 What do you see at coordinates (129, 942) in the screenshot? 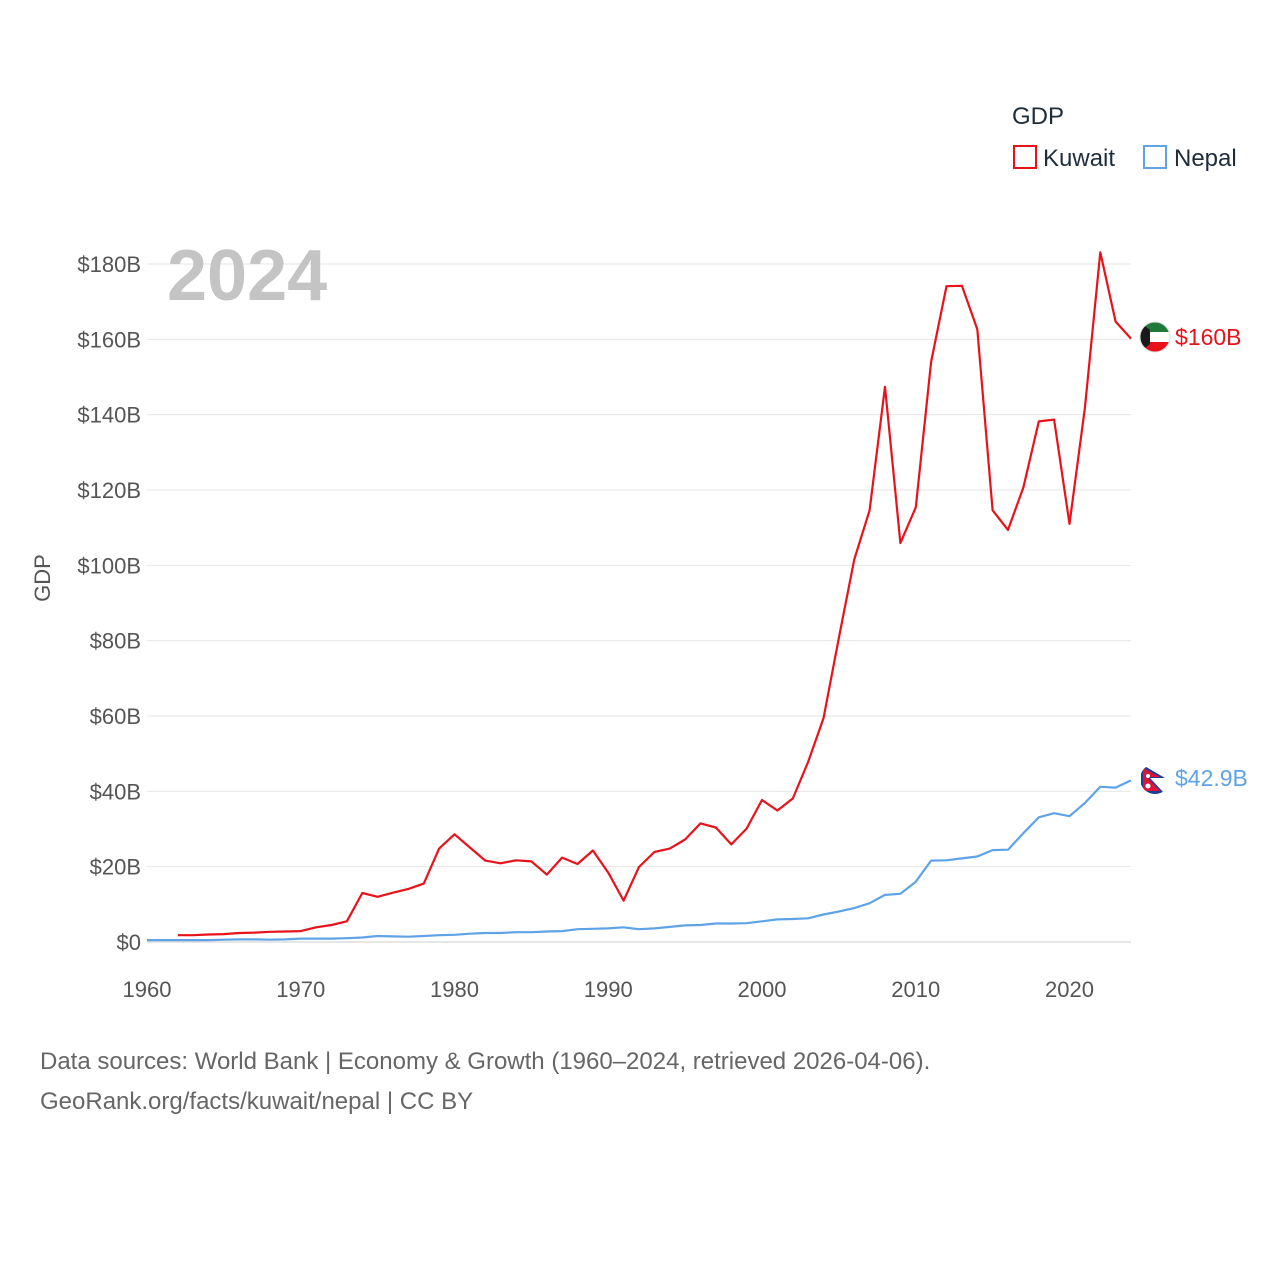
I see `y-tick-label: $0` at bounding box center [129, 942].